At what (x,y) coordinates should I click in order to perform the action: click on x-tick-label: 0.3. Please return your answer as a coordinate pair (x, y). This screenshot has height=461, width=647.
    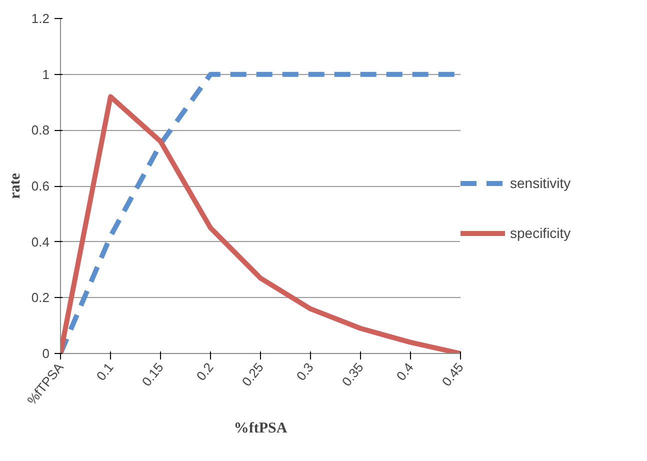
    Looking at the image, I should click on (304, 372).